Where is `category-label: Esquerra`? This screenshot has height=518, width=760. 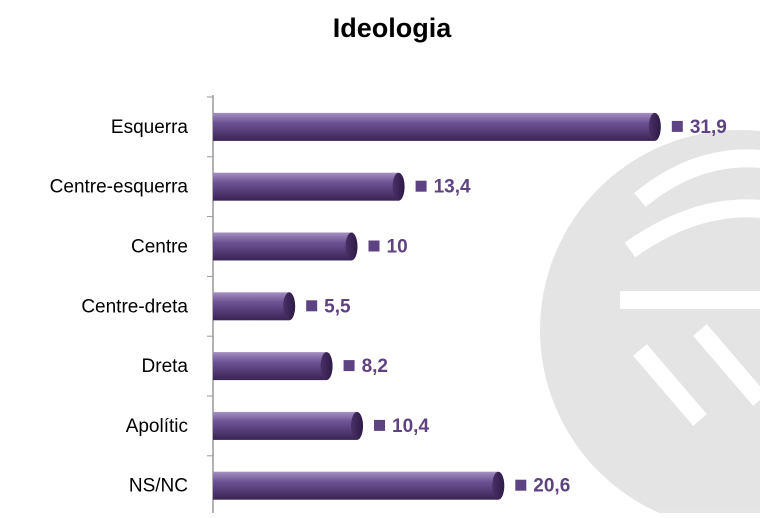 category-label: Esquerra is located at coordinates (150, 127).